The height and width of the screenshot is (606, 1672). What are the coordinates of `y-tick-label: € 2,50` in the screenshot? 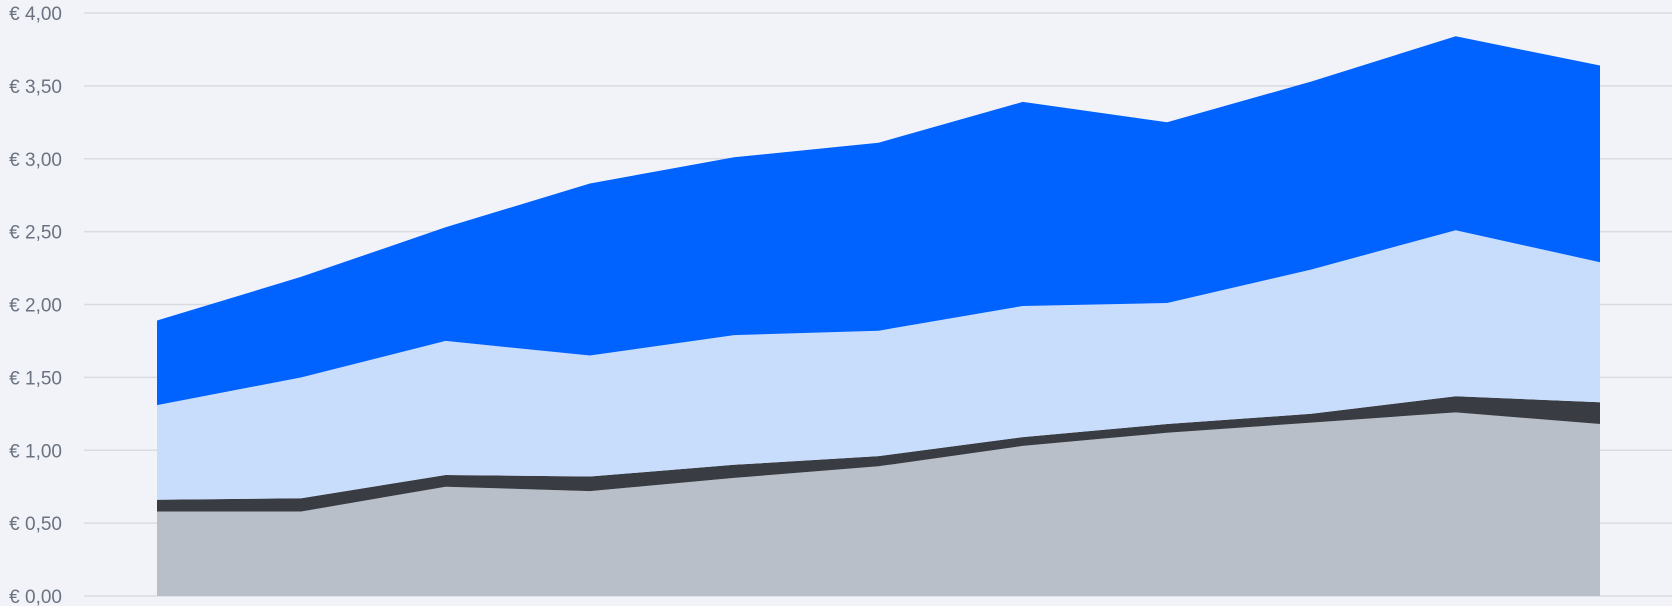 It's located at (35, 233).